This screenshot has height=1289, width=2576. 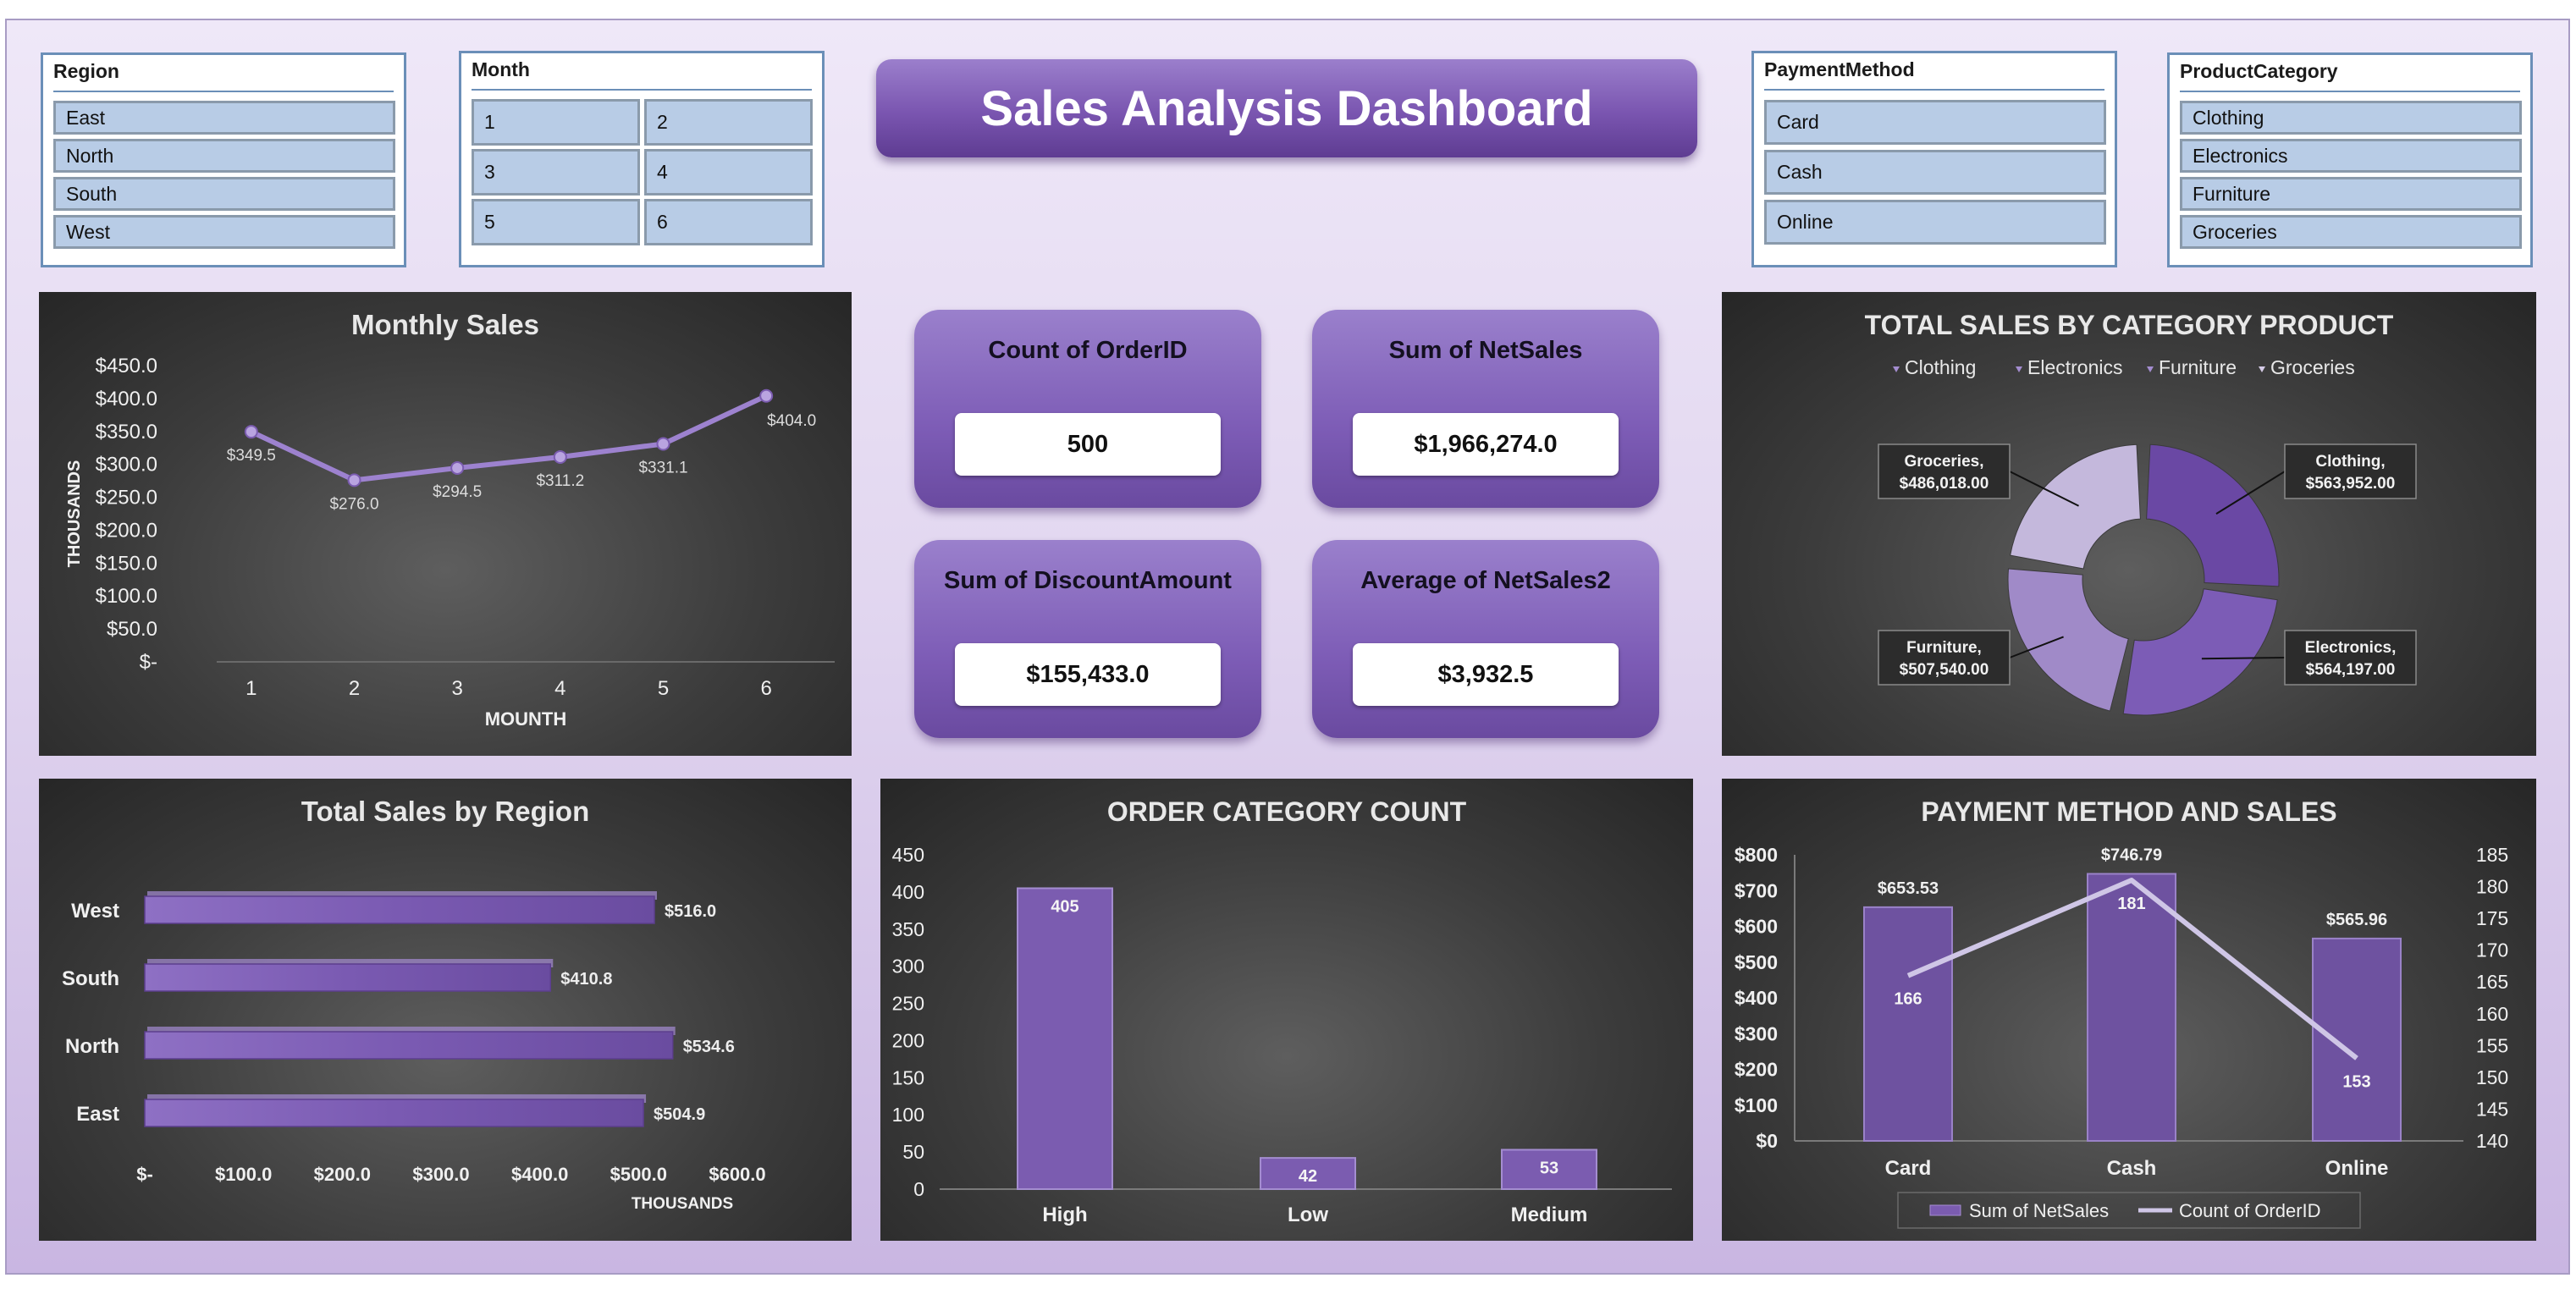 I want to click on data-label: 405, so click(x=1064, y=908).